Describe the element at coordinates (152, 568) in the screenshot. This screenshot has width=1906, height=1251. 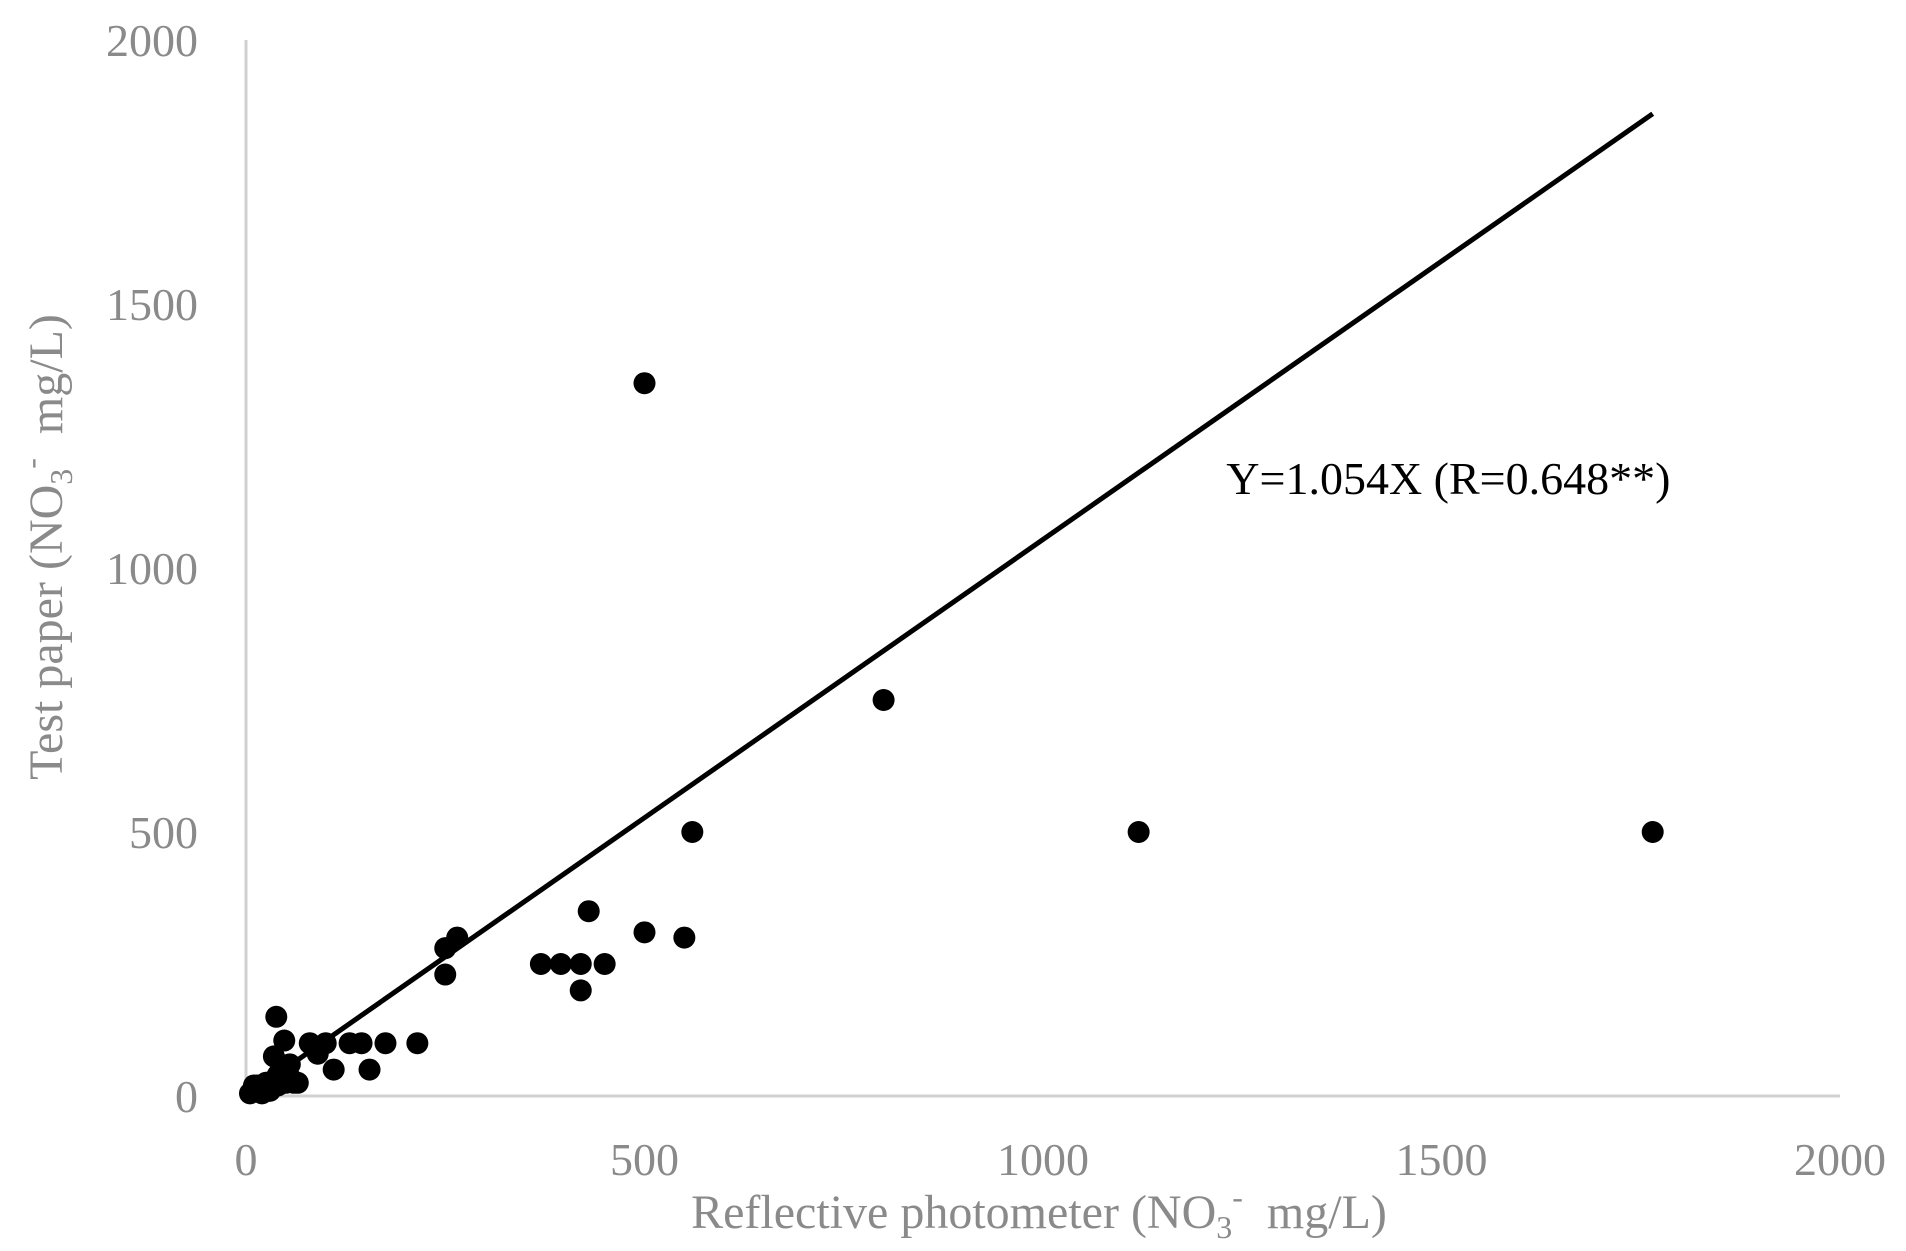
I see `y-tick-label: 1000` at that location.